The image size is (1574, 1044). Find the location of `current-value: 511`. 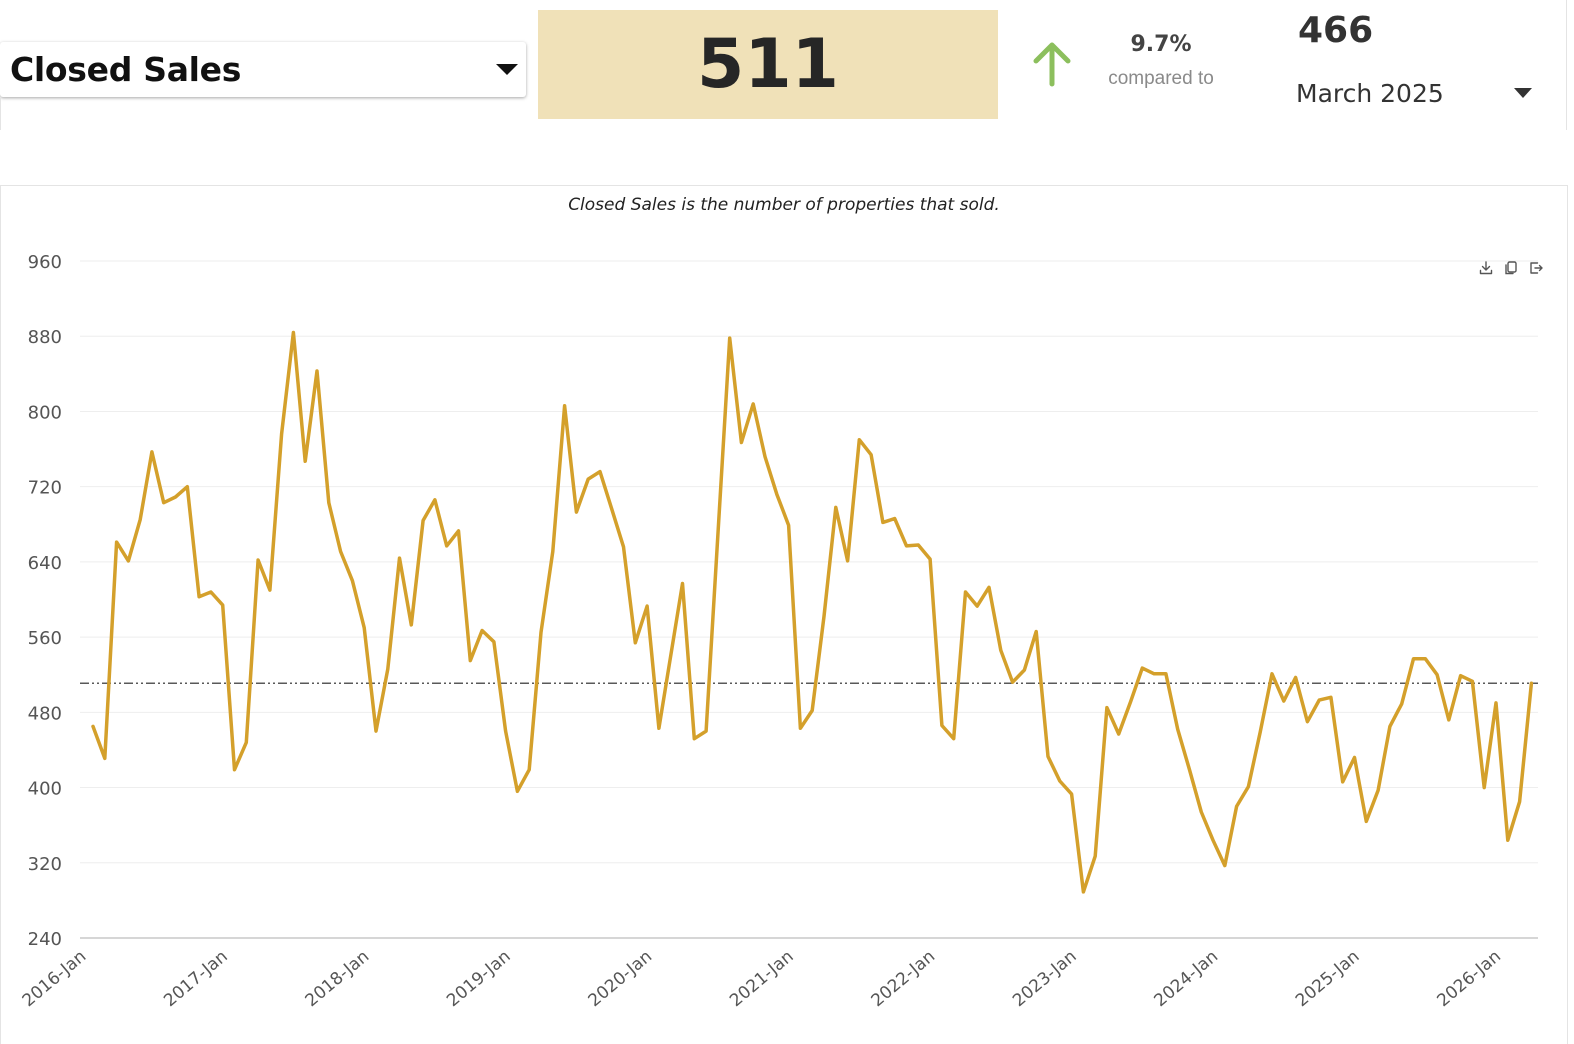

current-value: 511 is located at coordinates (768, 64).